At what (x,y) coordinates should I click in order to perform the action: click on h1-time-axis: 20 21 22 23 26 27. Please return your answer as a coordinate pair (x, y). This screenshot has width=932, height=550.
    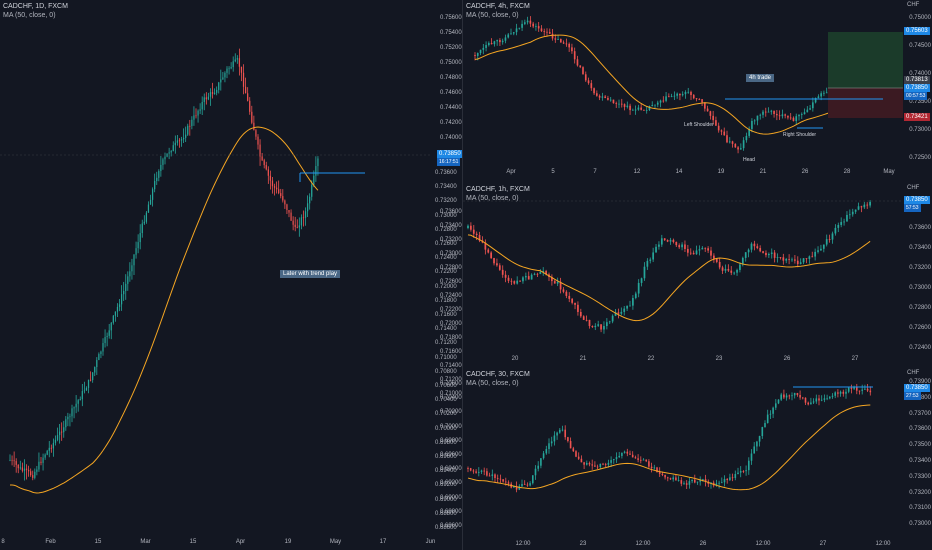
    Looking at the image, I should click on (683, 360).